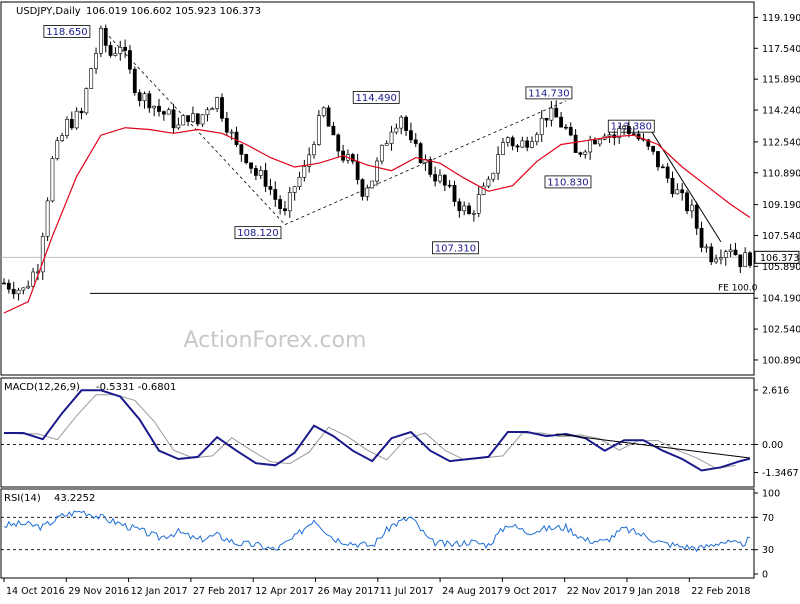  I want to click on price-y-tick-label: 119.190, so click(781, 18).